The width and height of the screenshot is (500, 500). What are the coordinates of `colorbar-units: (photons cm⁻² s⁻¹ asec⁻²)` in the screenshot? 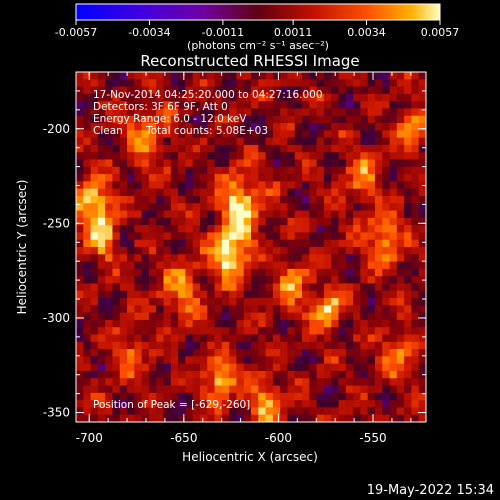 It's located at (258, 45).